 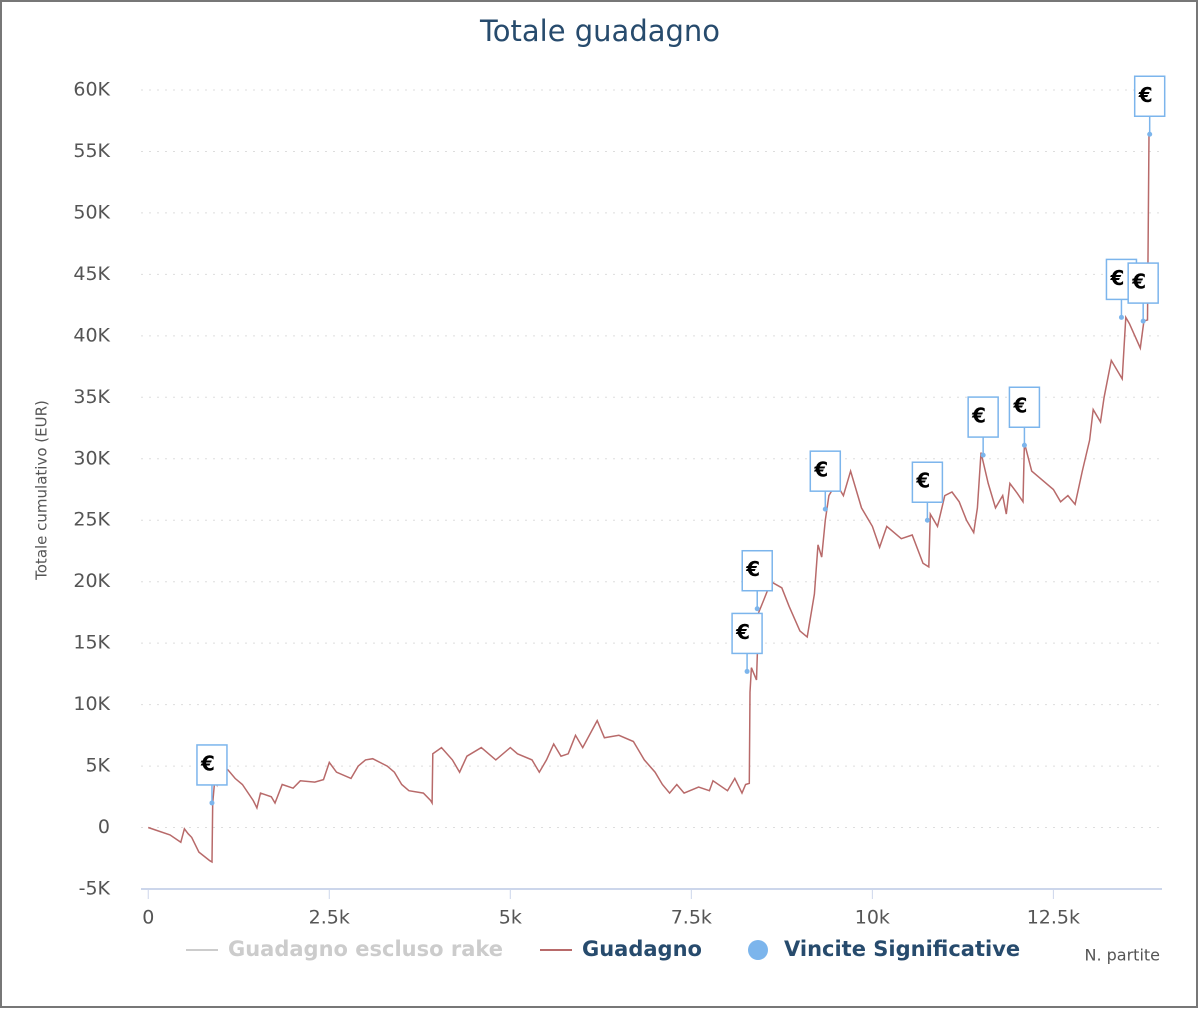 What do you see at coordinates (91, 335) in the screenshot?
I see `y-tick-label: 40K` at bounding box center [91, 335].